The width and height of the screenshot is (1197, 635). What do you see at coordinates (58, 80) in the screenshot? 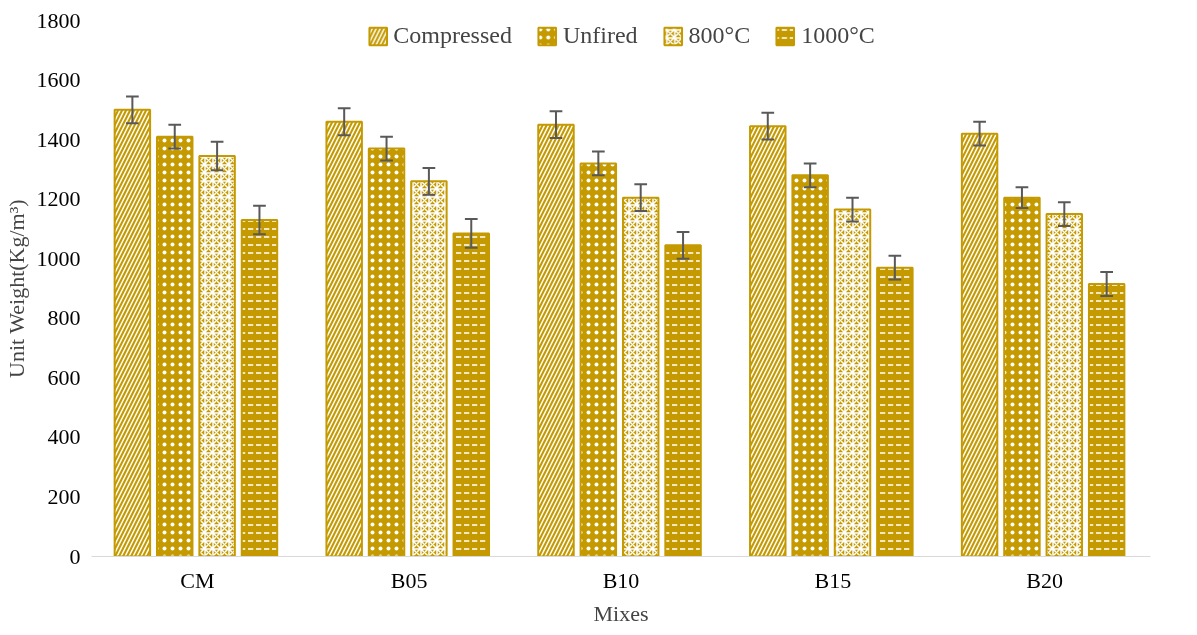
I see `y-tick-label: 1600` at bounding box center [58, 80].